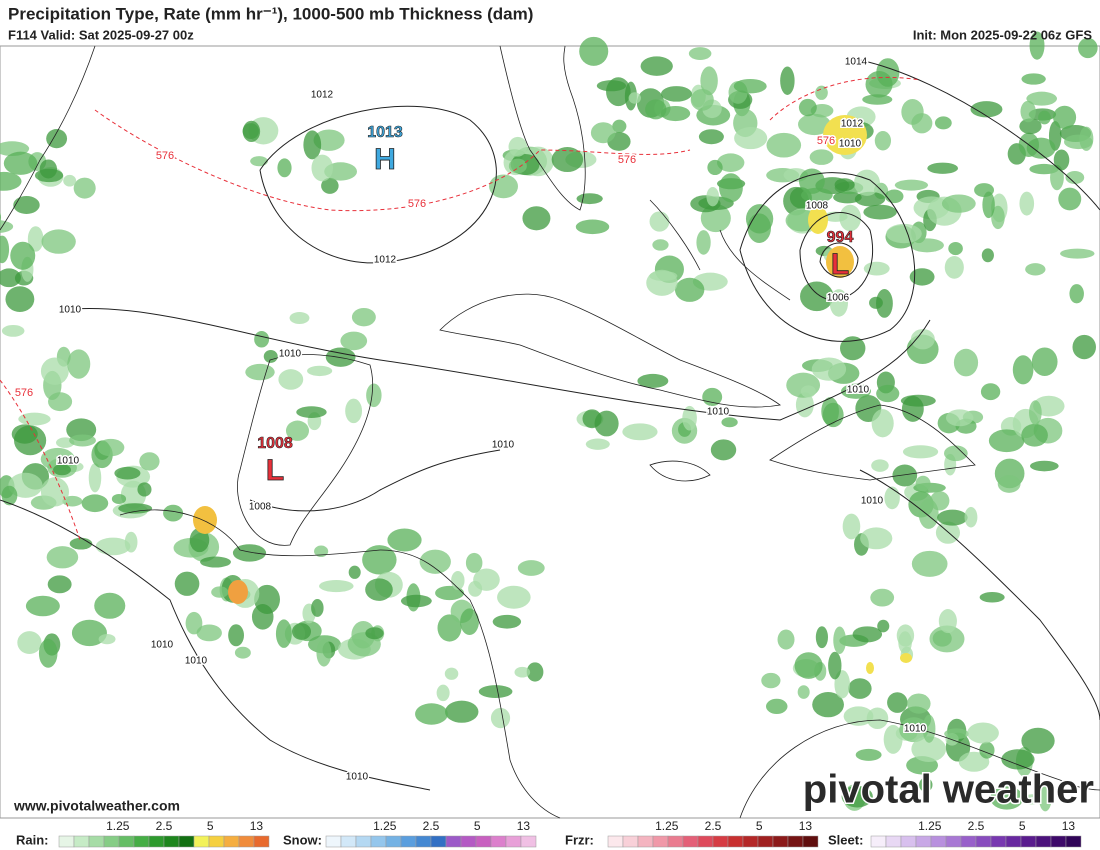  Describe the element at coordinates (385, 159) in the screenshot. I see `pressure-letter: H` at that location.